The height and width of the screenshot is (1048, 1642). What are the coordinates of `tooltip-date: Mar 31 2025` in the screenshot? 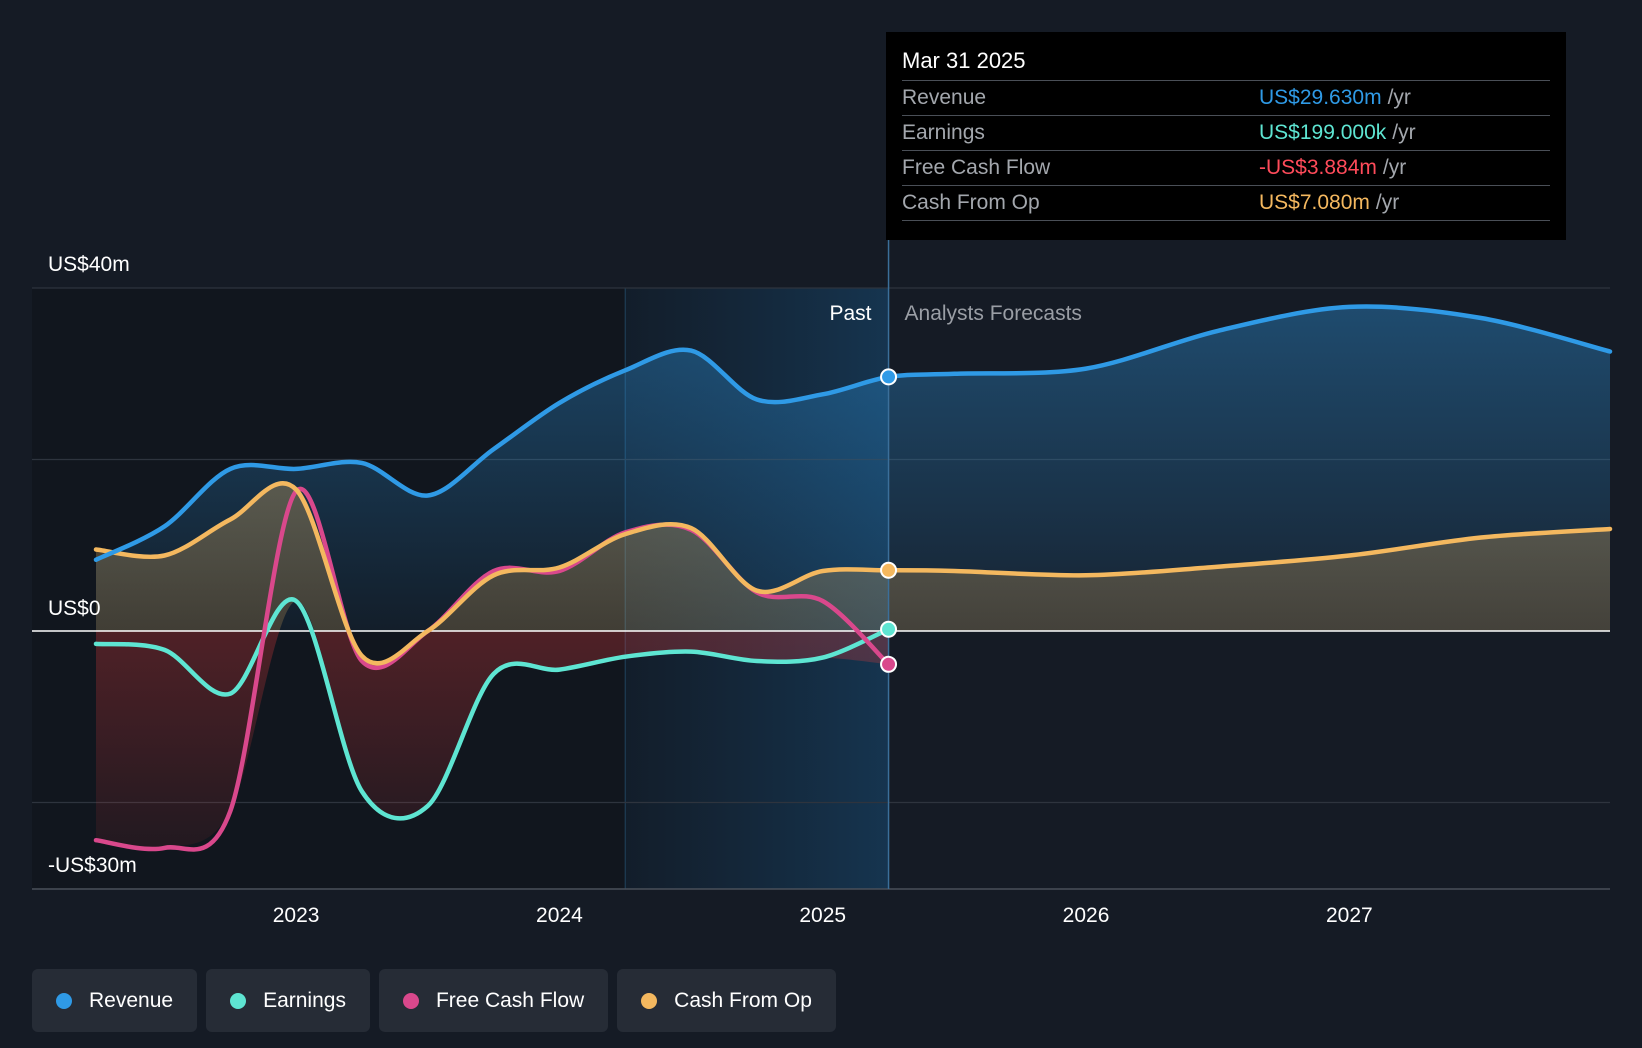 It's located at (964, 60).